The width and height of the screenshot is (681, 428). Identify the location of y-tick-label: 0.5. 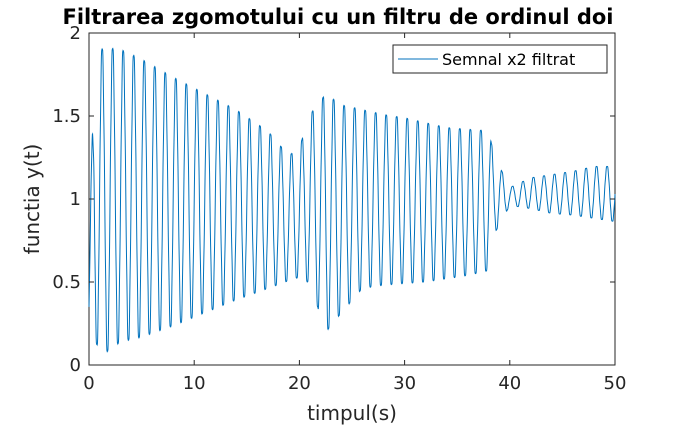
(66, 282).